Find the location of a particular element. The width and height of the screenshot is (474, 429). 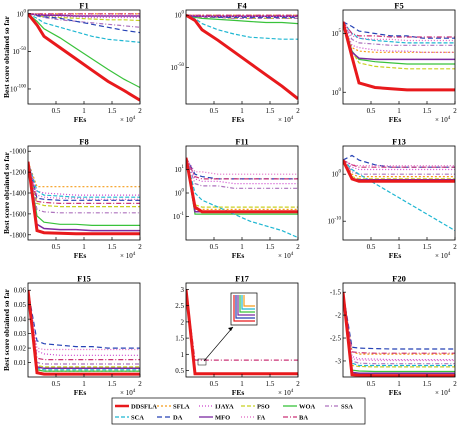

panel-f4: F4 0.5 1 1.5 2 FEs × 10⁴ 10⁰ 10⁻⁵⁰ is located at coordinates (235, 63).